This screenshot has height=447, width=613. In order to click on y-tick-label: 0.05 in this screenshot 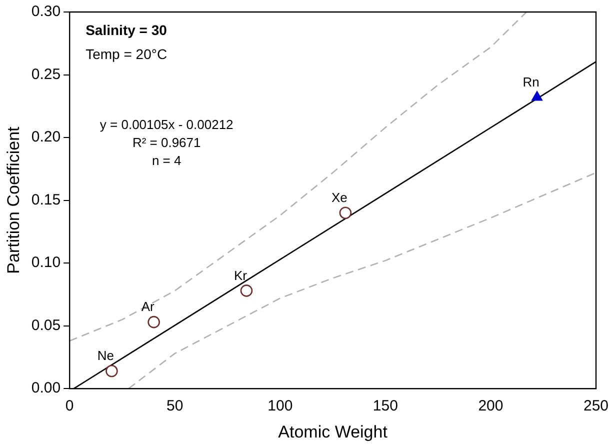, I will do `click(46, 325)`.